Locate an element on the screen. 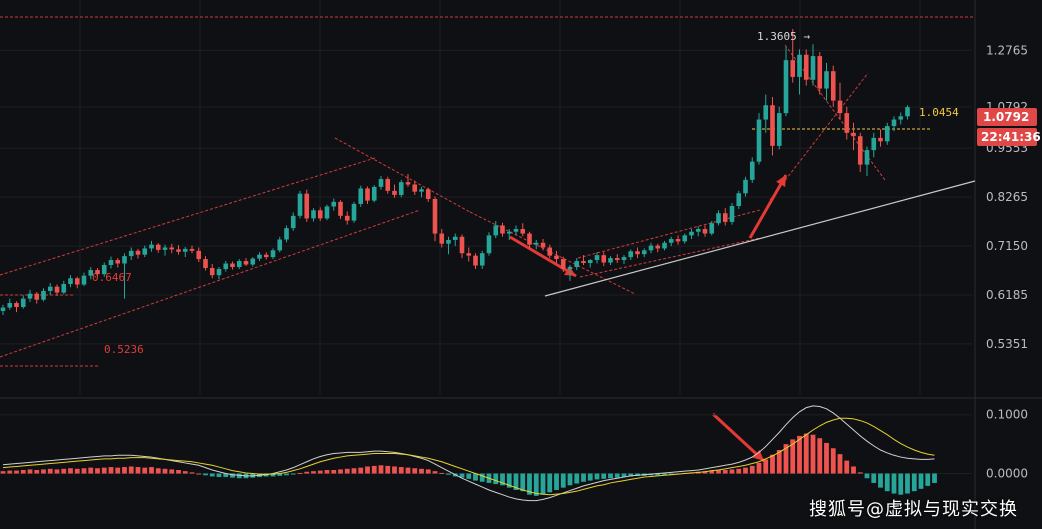  macd-arrow is located at coordinates (738, 437).